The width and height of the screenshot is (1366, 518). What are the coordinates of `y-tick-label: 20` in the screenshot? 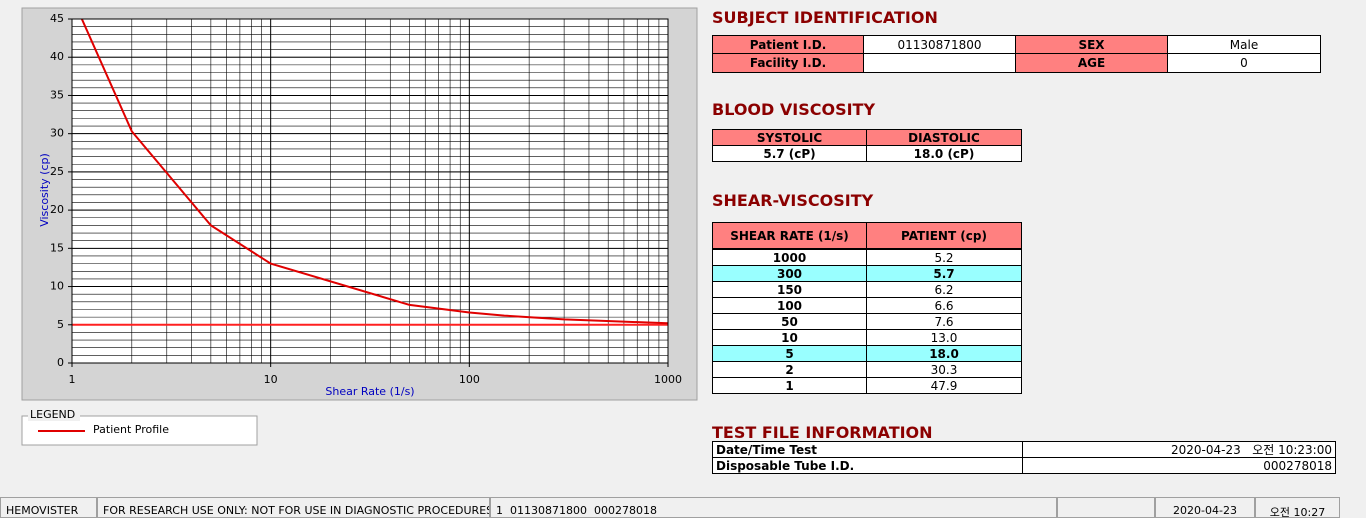 It's located at (57, 209).